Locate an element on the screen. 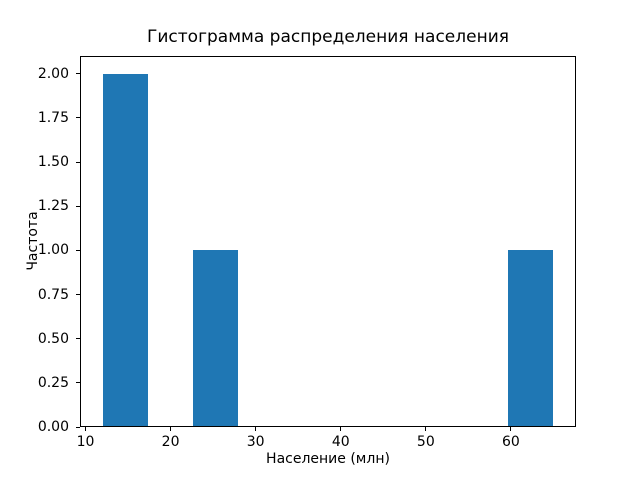 The height and width of the screenshot is (480, 640). y-tick-label: 0.25 is located at coordinates (53, 382).